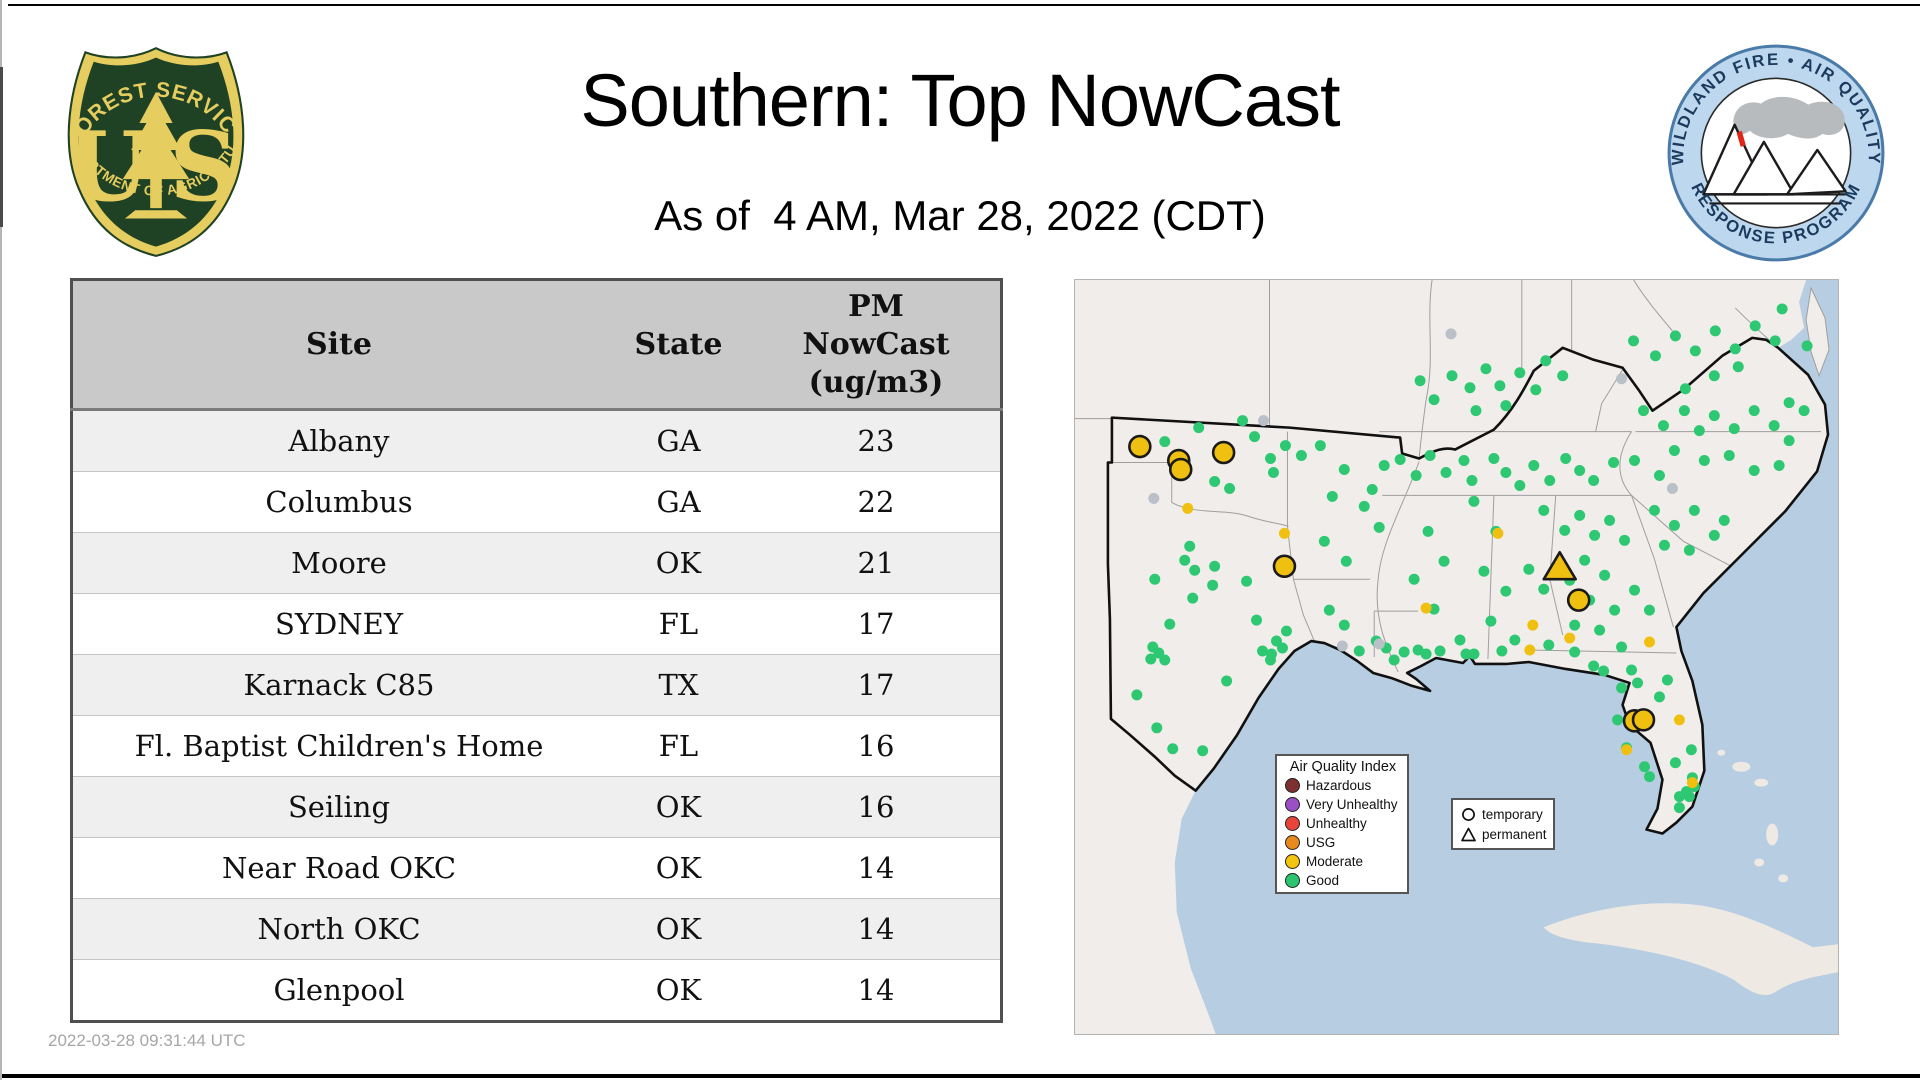 The height and width of the screenshot is (1080, 1920). What do you see at coordinates (536, 440) in the screenshot?
I see `table-row: Albany GA 23` at bounding box center [536, 440].